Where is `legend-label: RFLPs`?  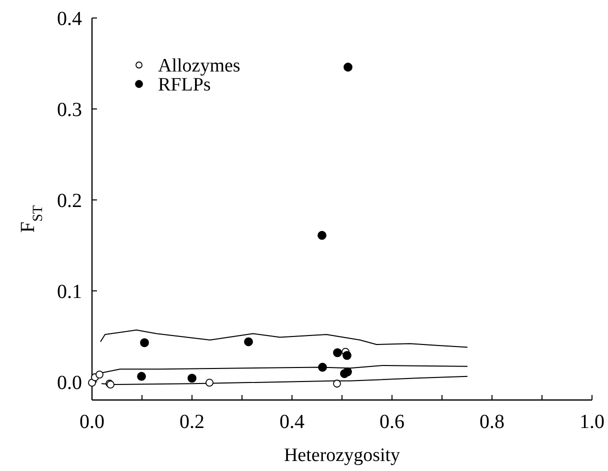
legend-label: RFLPs is located at coordinates (184, 85).